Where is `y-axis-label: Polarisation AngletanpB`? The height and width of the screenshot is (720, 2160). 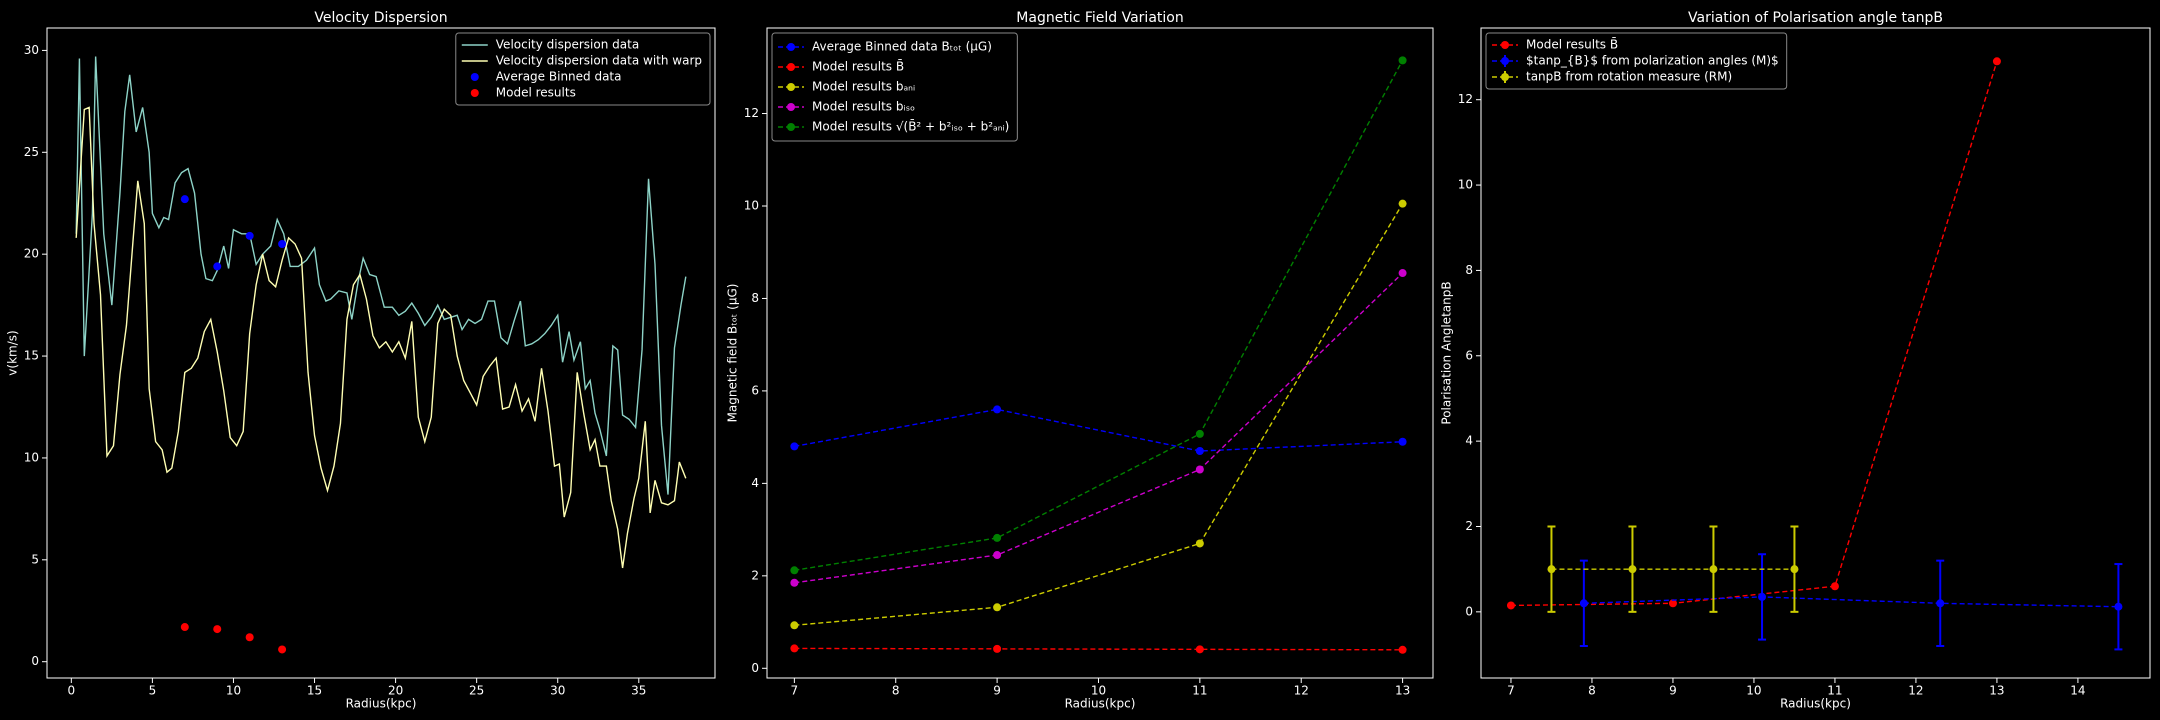
y-axis-label: Polarisation AngletanpB is located at coordinates (1447, 352).